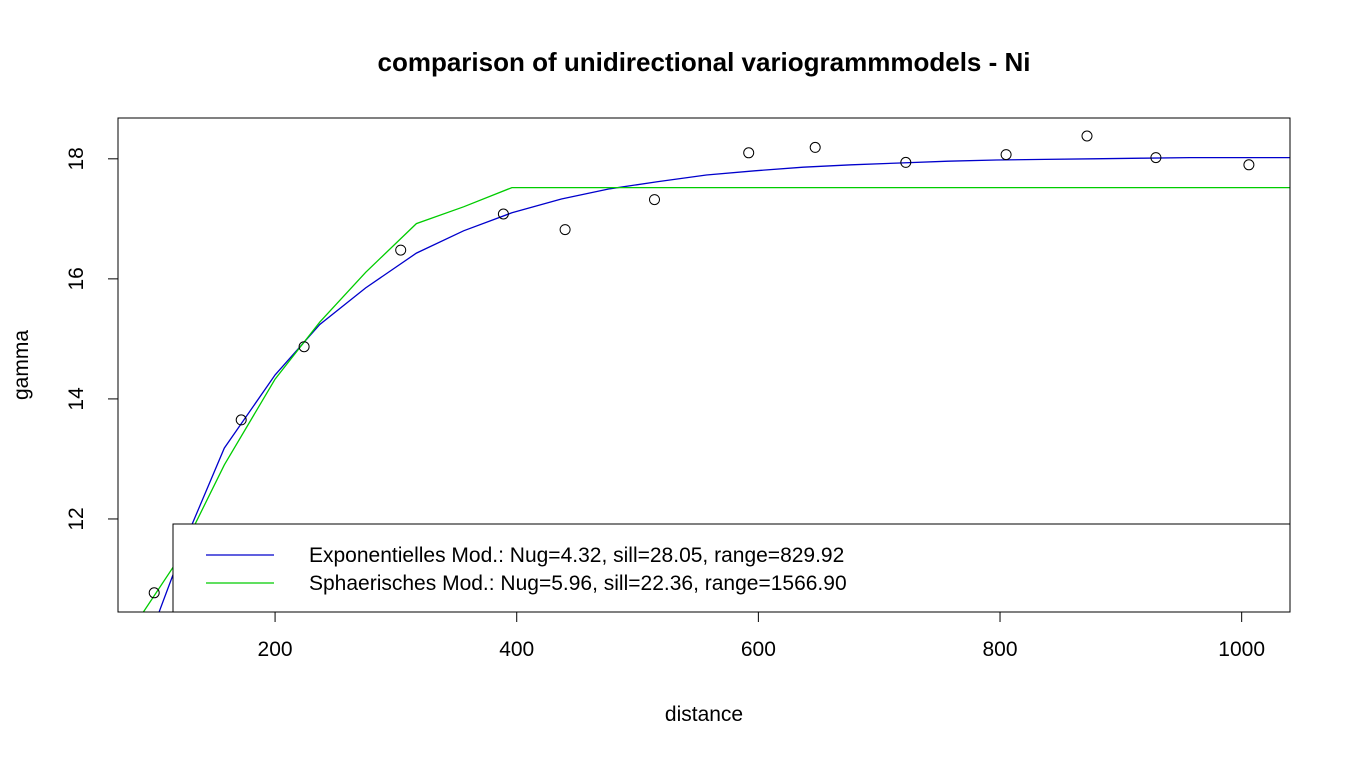 The width and height of the screenshot is (1351, 759). I want to click on x-axis-label: distance, so click(704, 714).